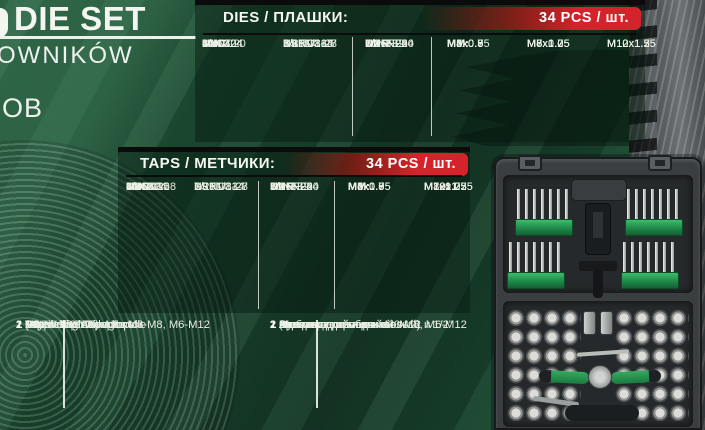  I want to click on item-name: T-type Tap Wrench : M3-M8, M6-M12, so click(117, 325).